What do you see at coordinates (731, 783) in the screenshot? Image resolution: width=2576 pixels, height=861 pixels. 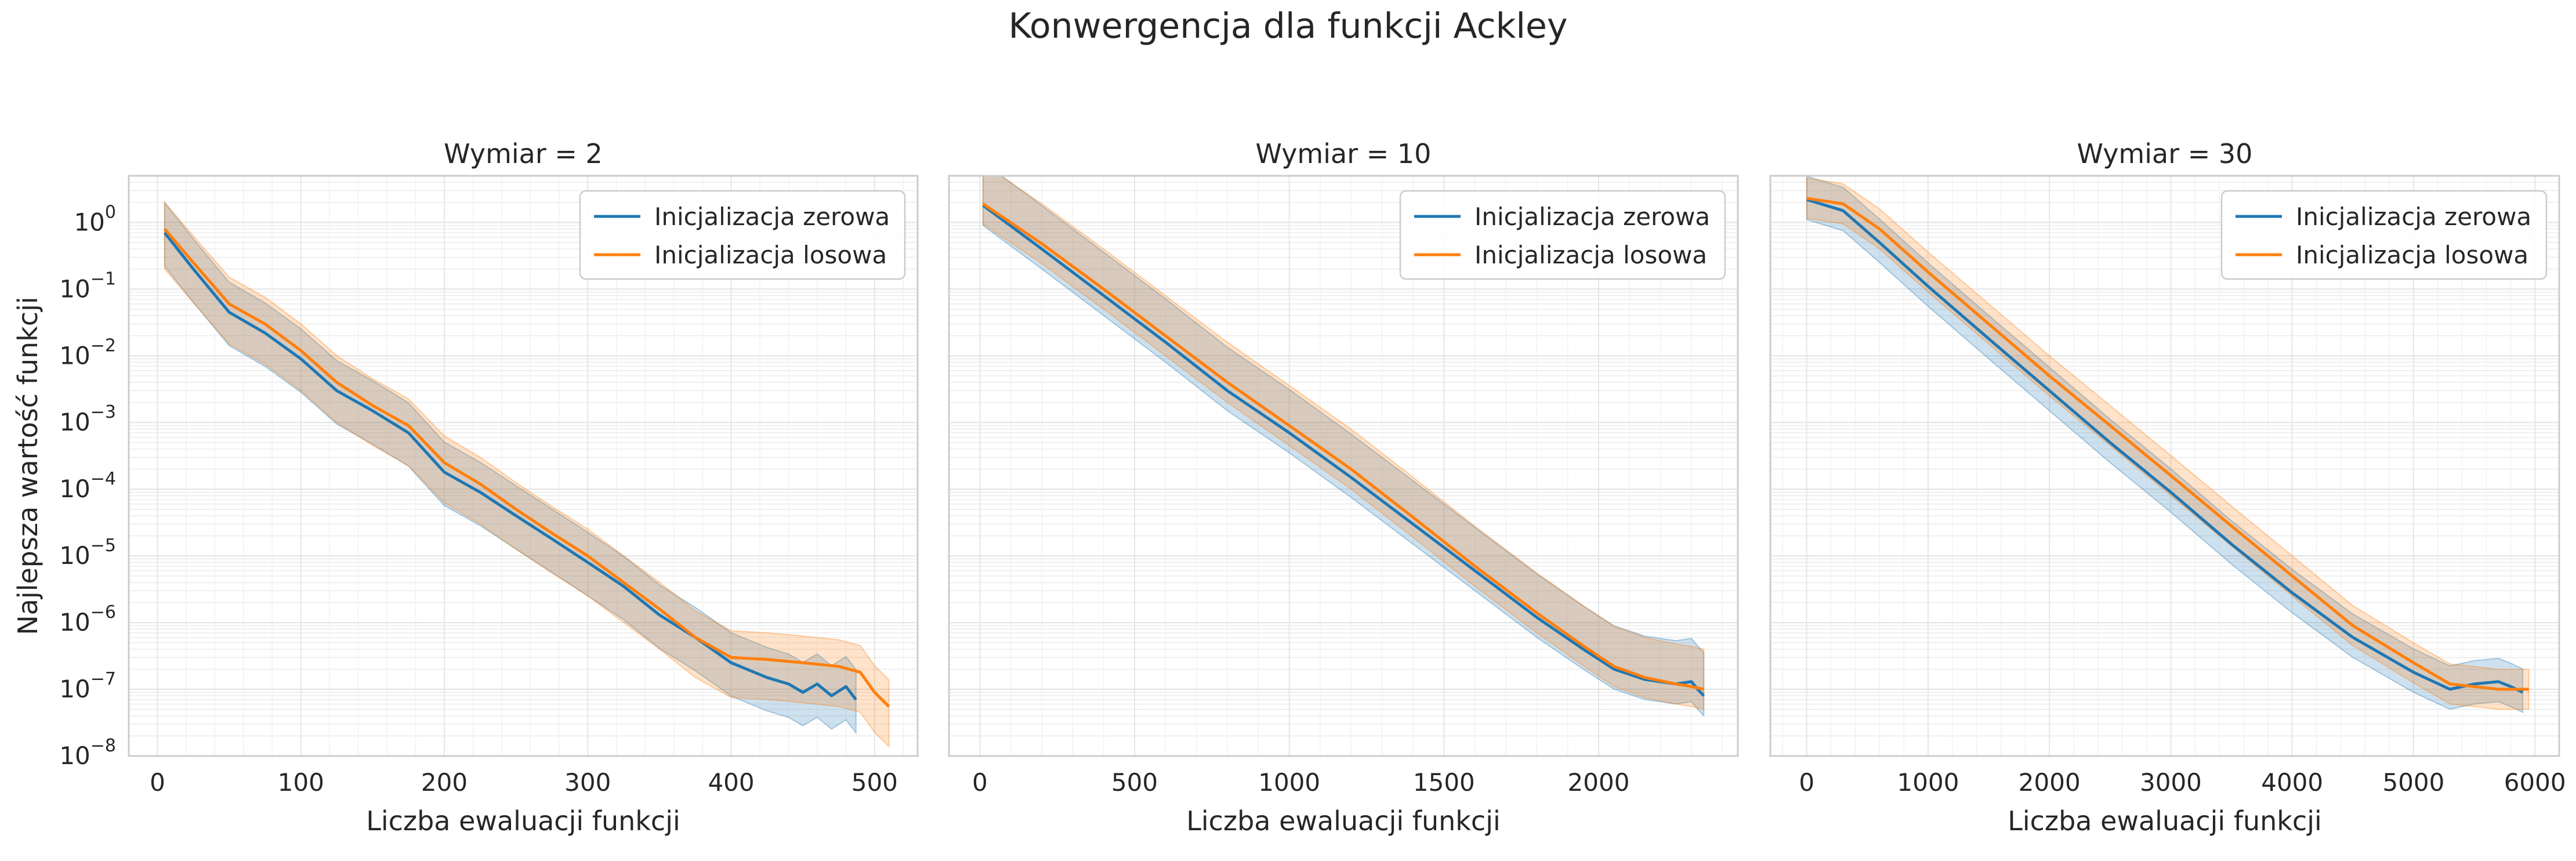 I see `x-tick-label: 400` at bounding box center [731, 783].